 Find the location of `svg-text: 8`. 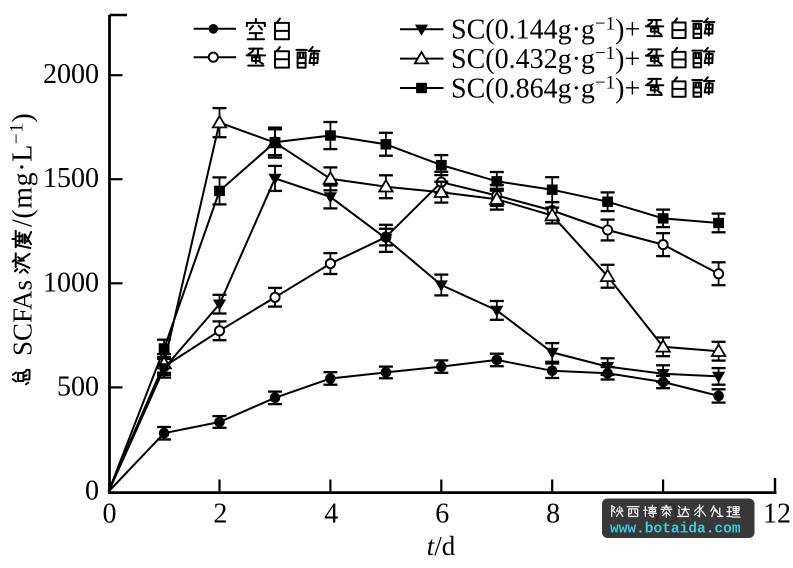

svg-text: 8 is located at coordinates (553, 514).